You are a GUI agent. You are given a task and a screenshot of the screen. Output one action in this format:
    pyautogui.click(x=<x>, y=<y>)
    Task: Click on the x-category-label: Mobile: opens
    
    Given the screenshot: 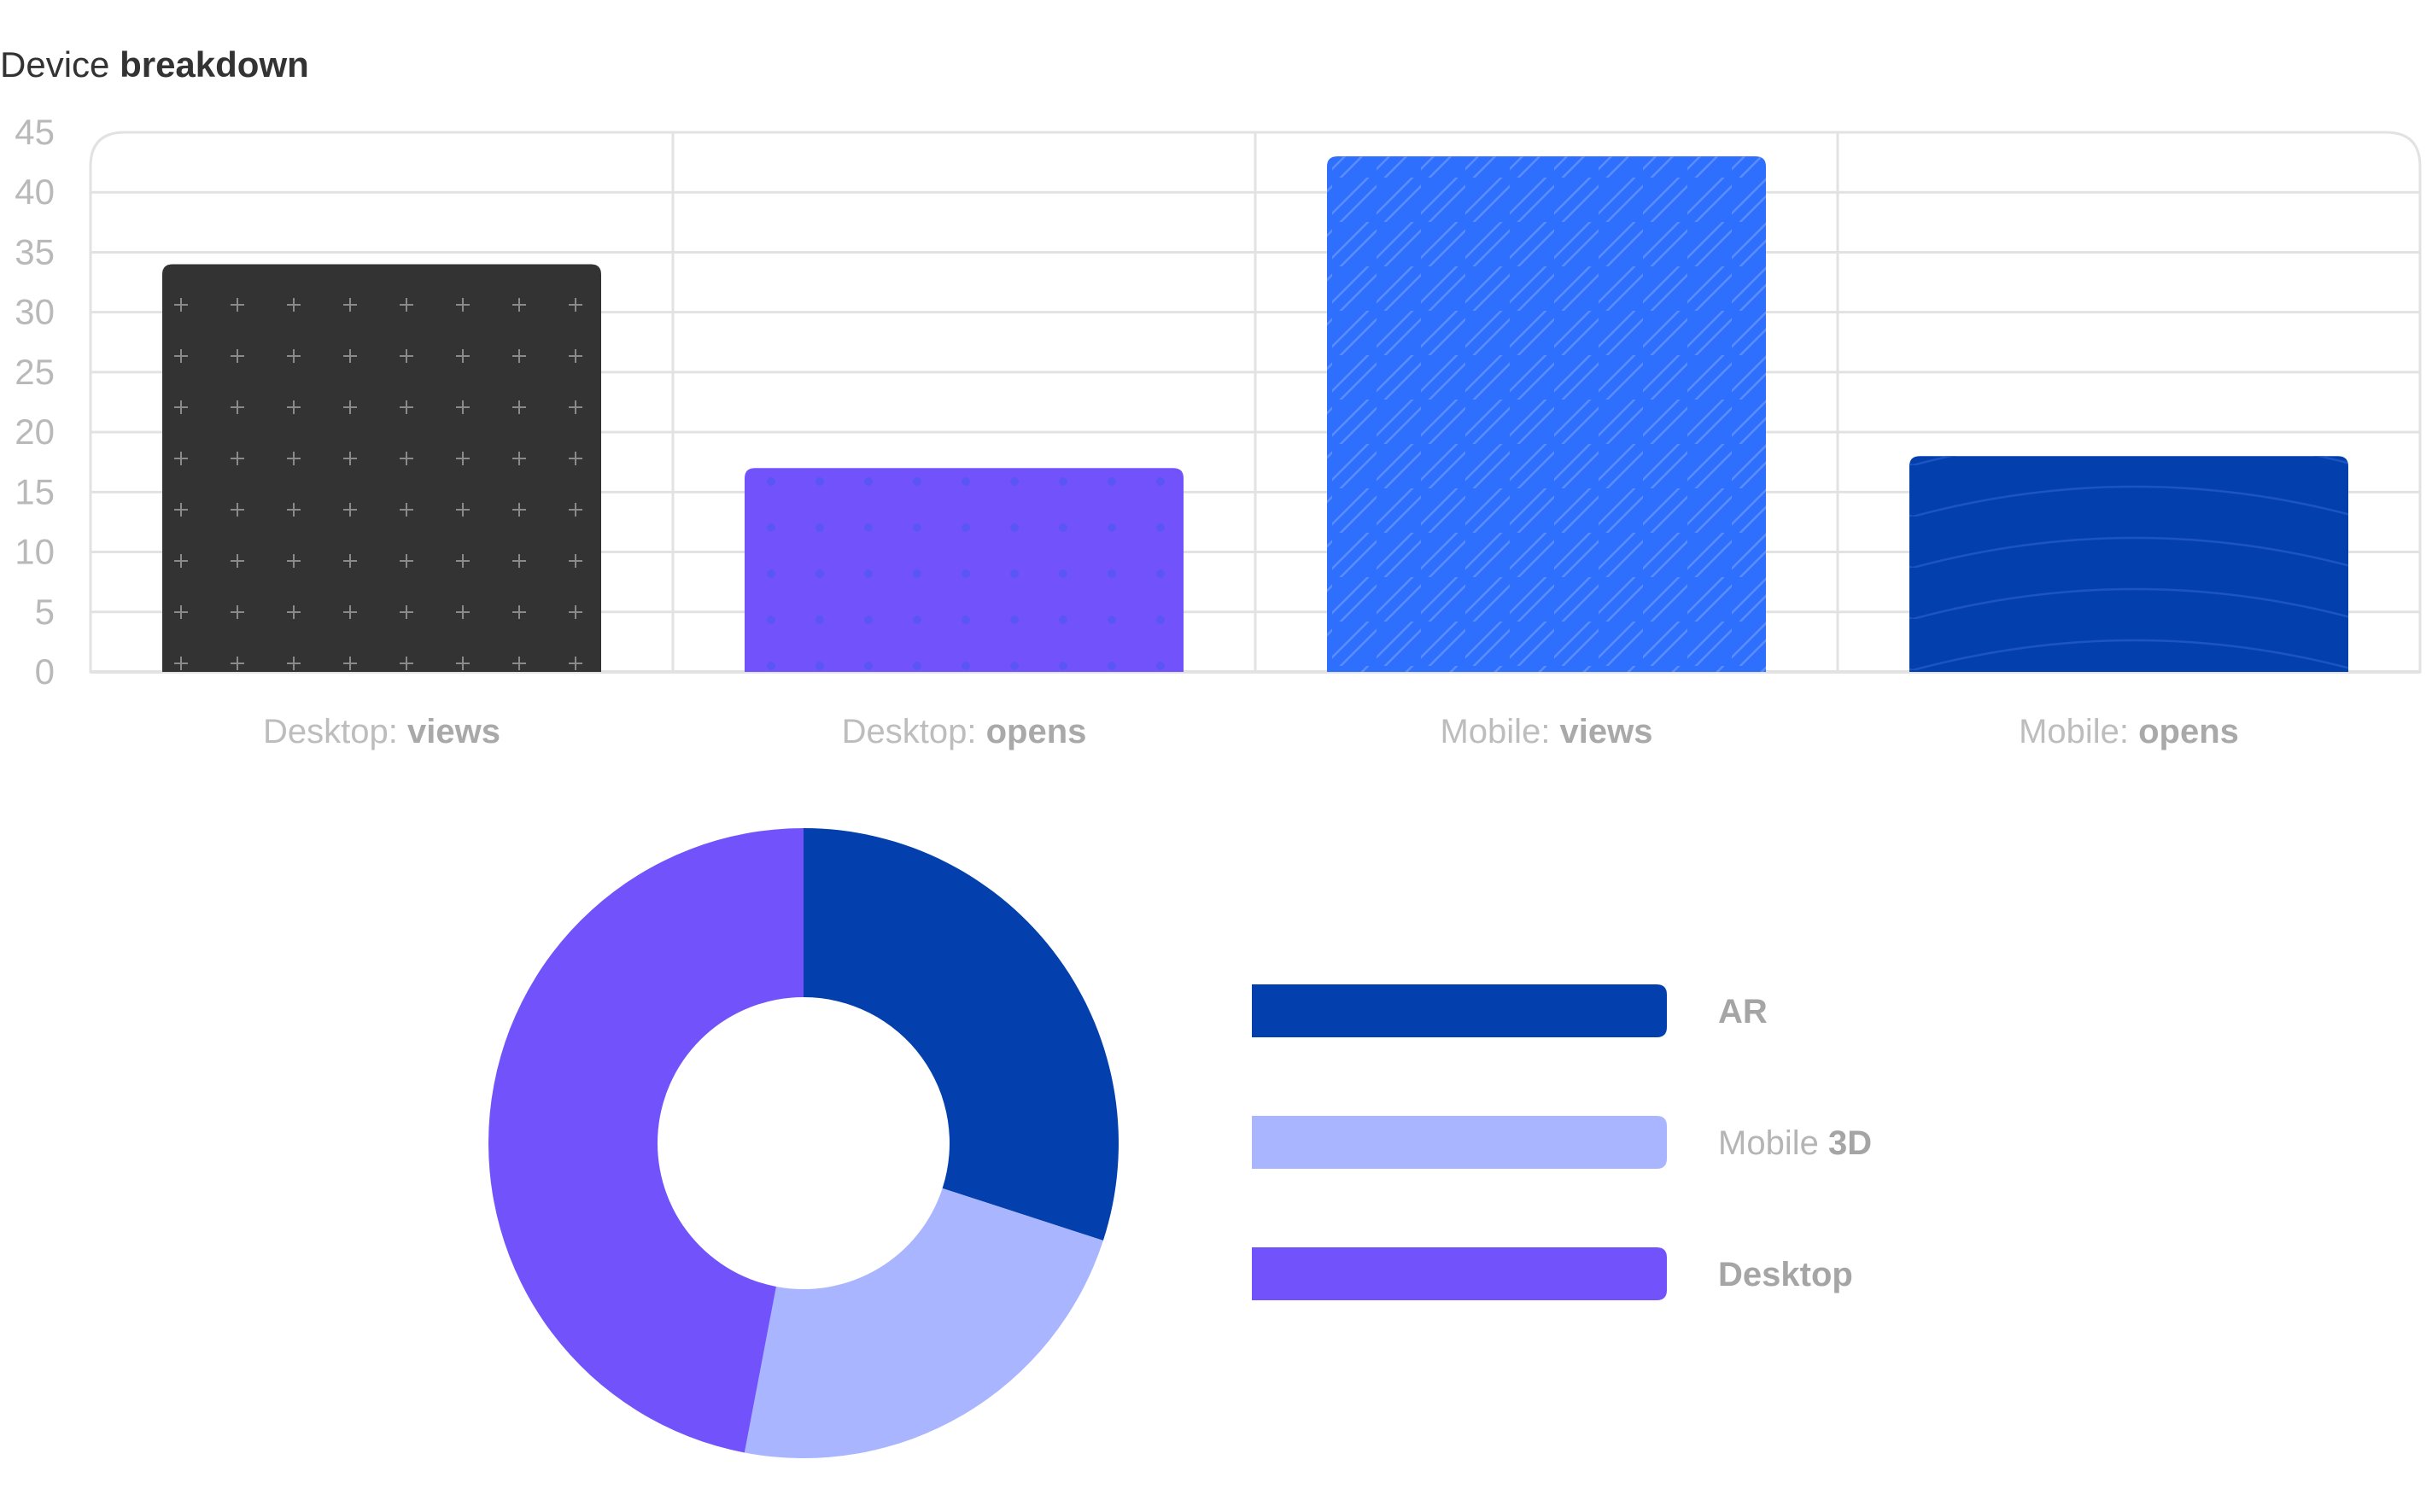 What is the action you would take?
    pyautogui.click(x=2129, y=731)
    